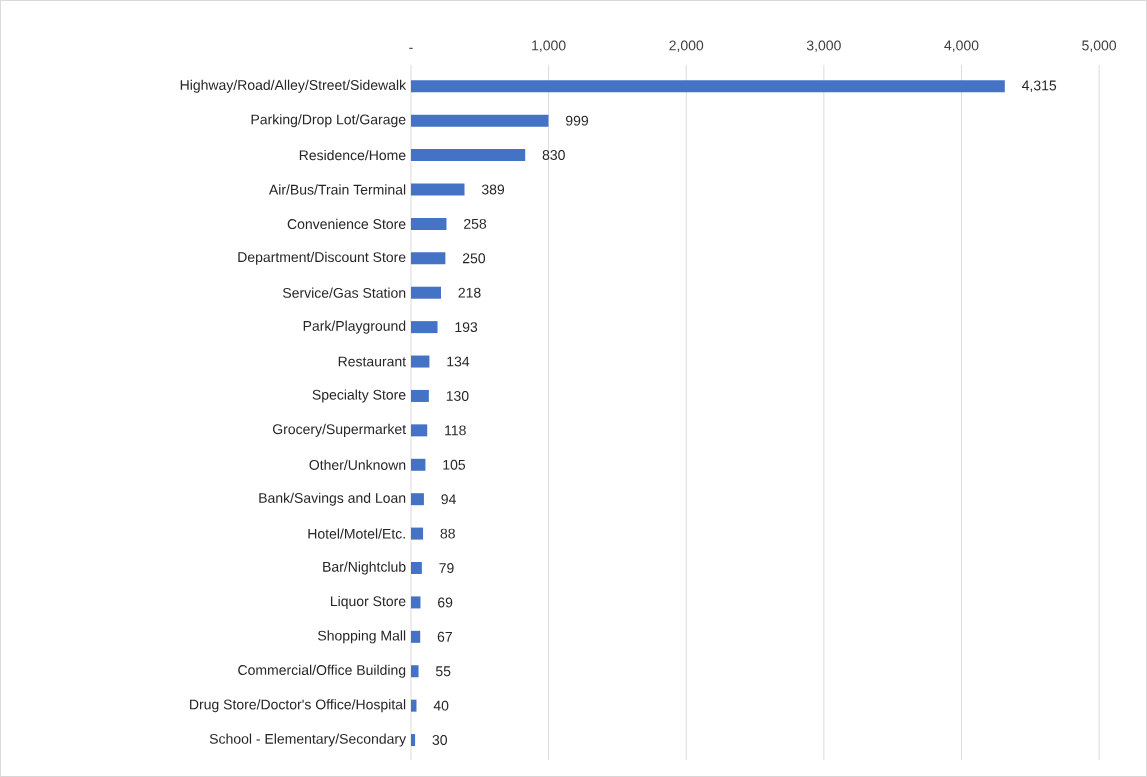 This screenshot has height=777, width=1147. Describe the element at coordinates (332, 499) in the screenshot. I see `y-tick-label: Bank/Savings and Loan` at that location.